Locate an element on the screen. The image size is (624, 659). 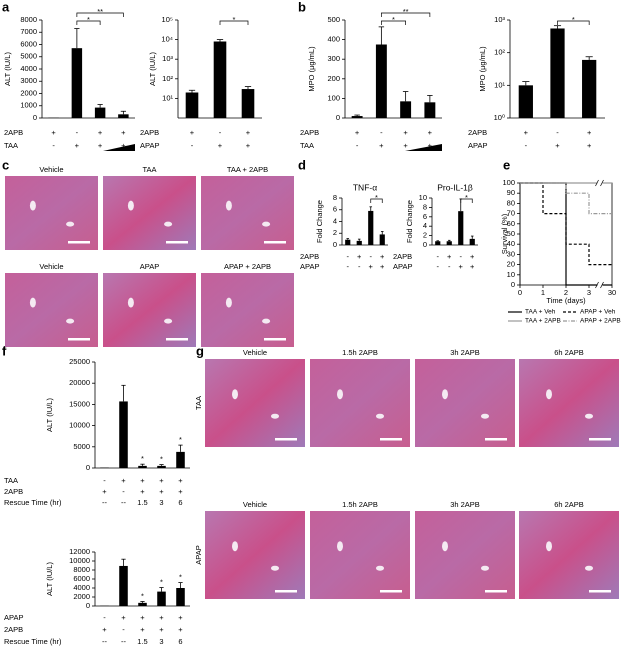
y-tick-label: 100 is located at coordinates (333, 97).